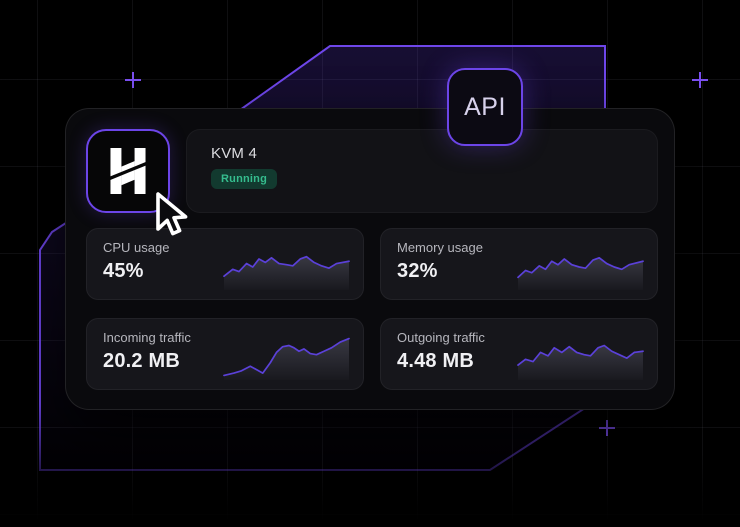  Describe the element at coordinates (147, 337) in the screenshot. I see `metric-label: Incoming traffic` at that location.